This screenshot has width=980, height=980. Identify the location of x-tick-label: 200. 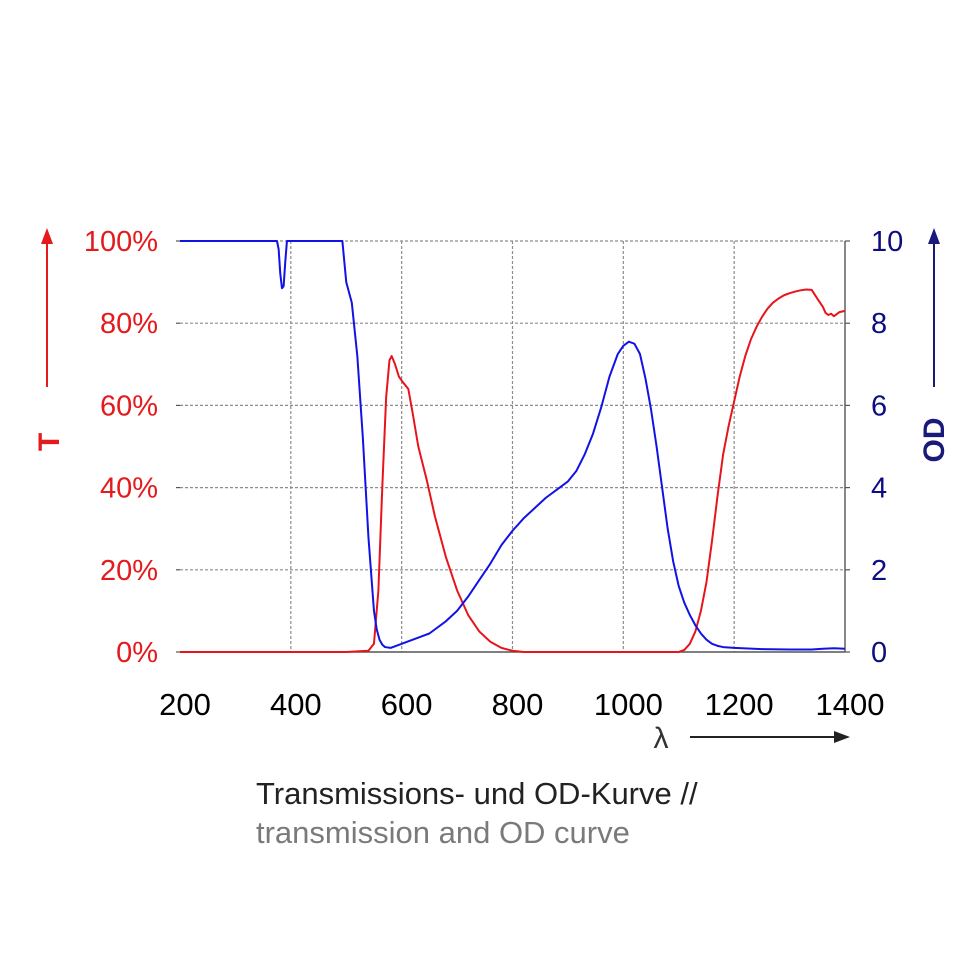
(185, 704).